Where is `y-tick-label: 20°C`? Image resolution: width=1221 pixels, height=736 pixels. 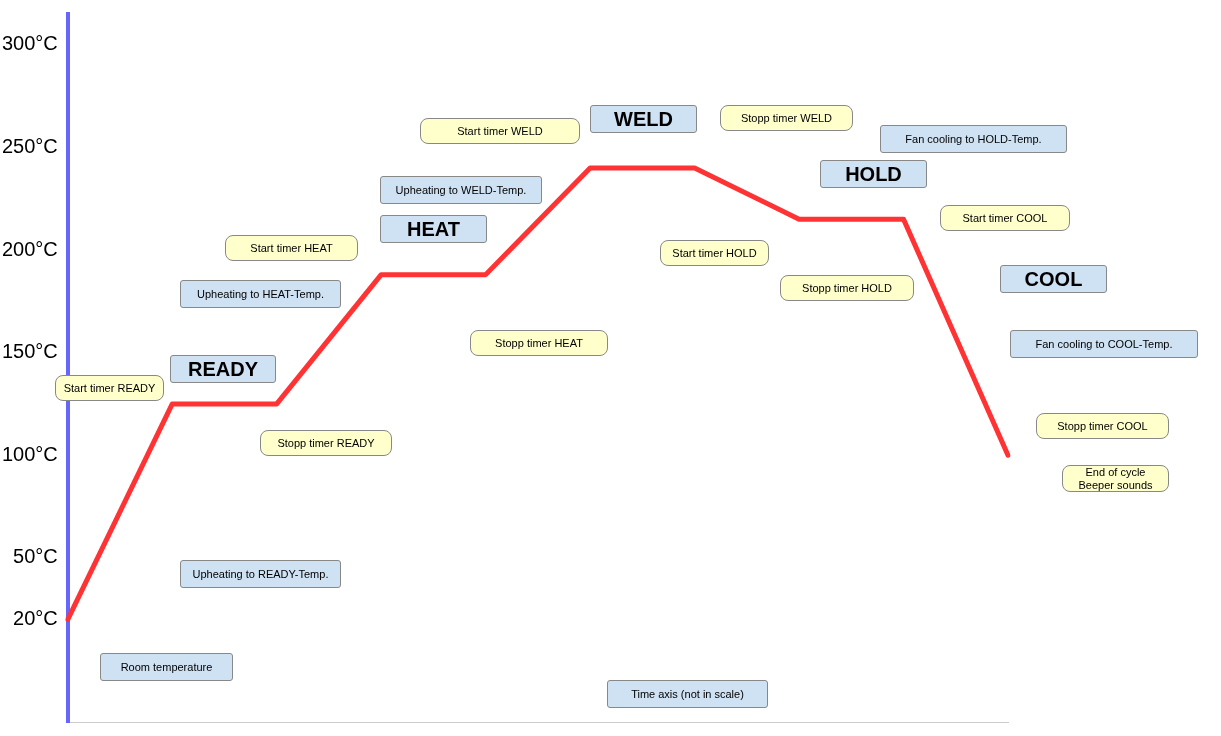
y-tick-label: 20°C is located at coordinates (35, 617).